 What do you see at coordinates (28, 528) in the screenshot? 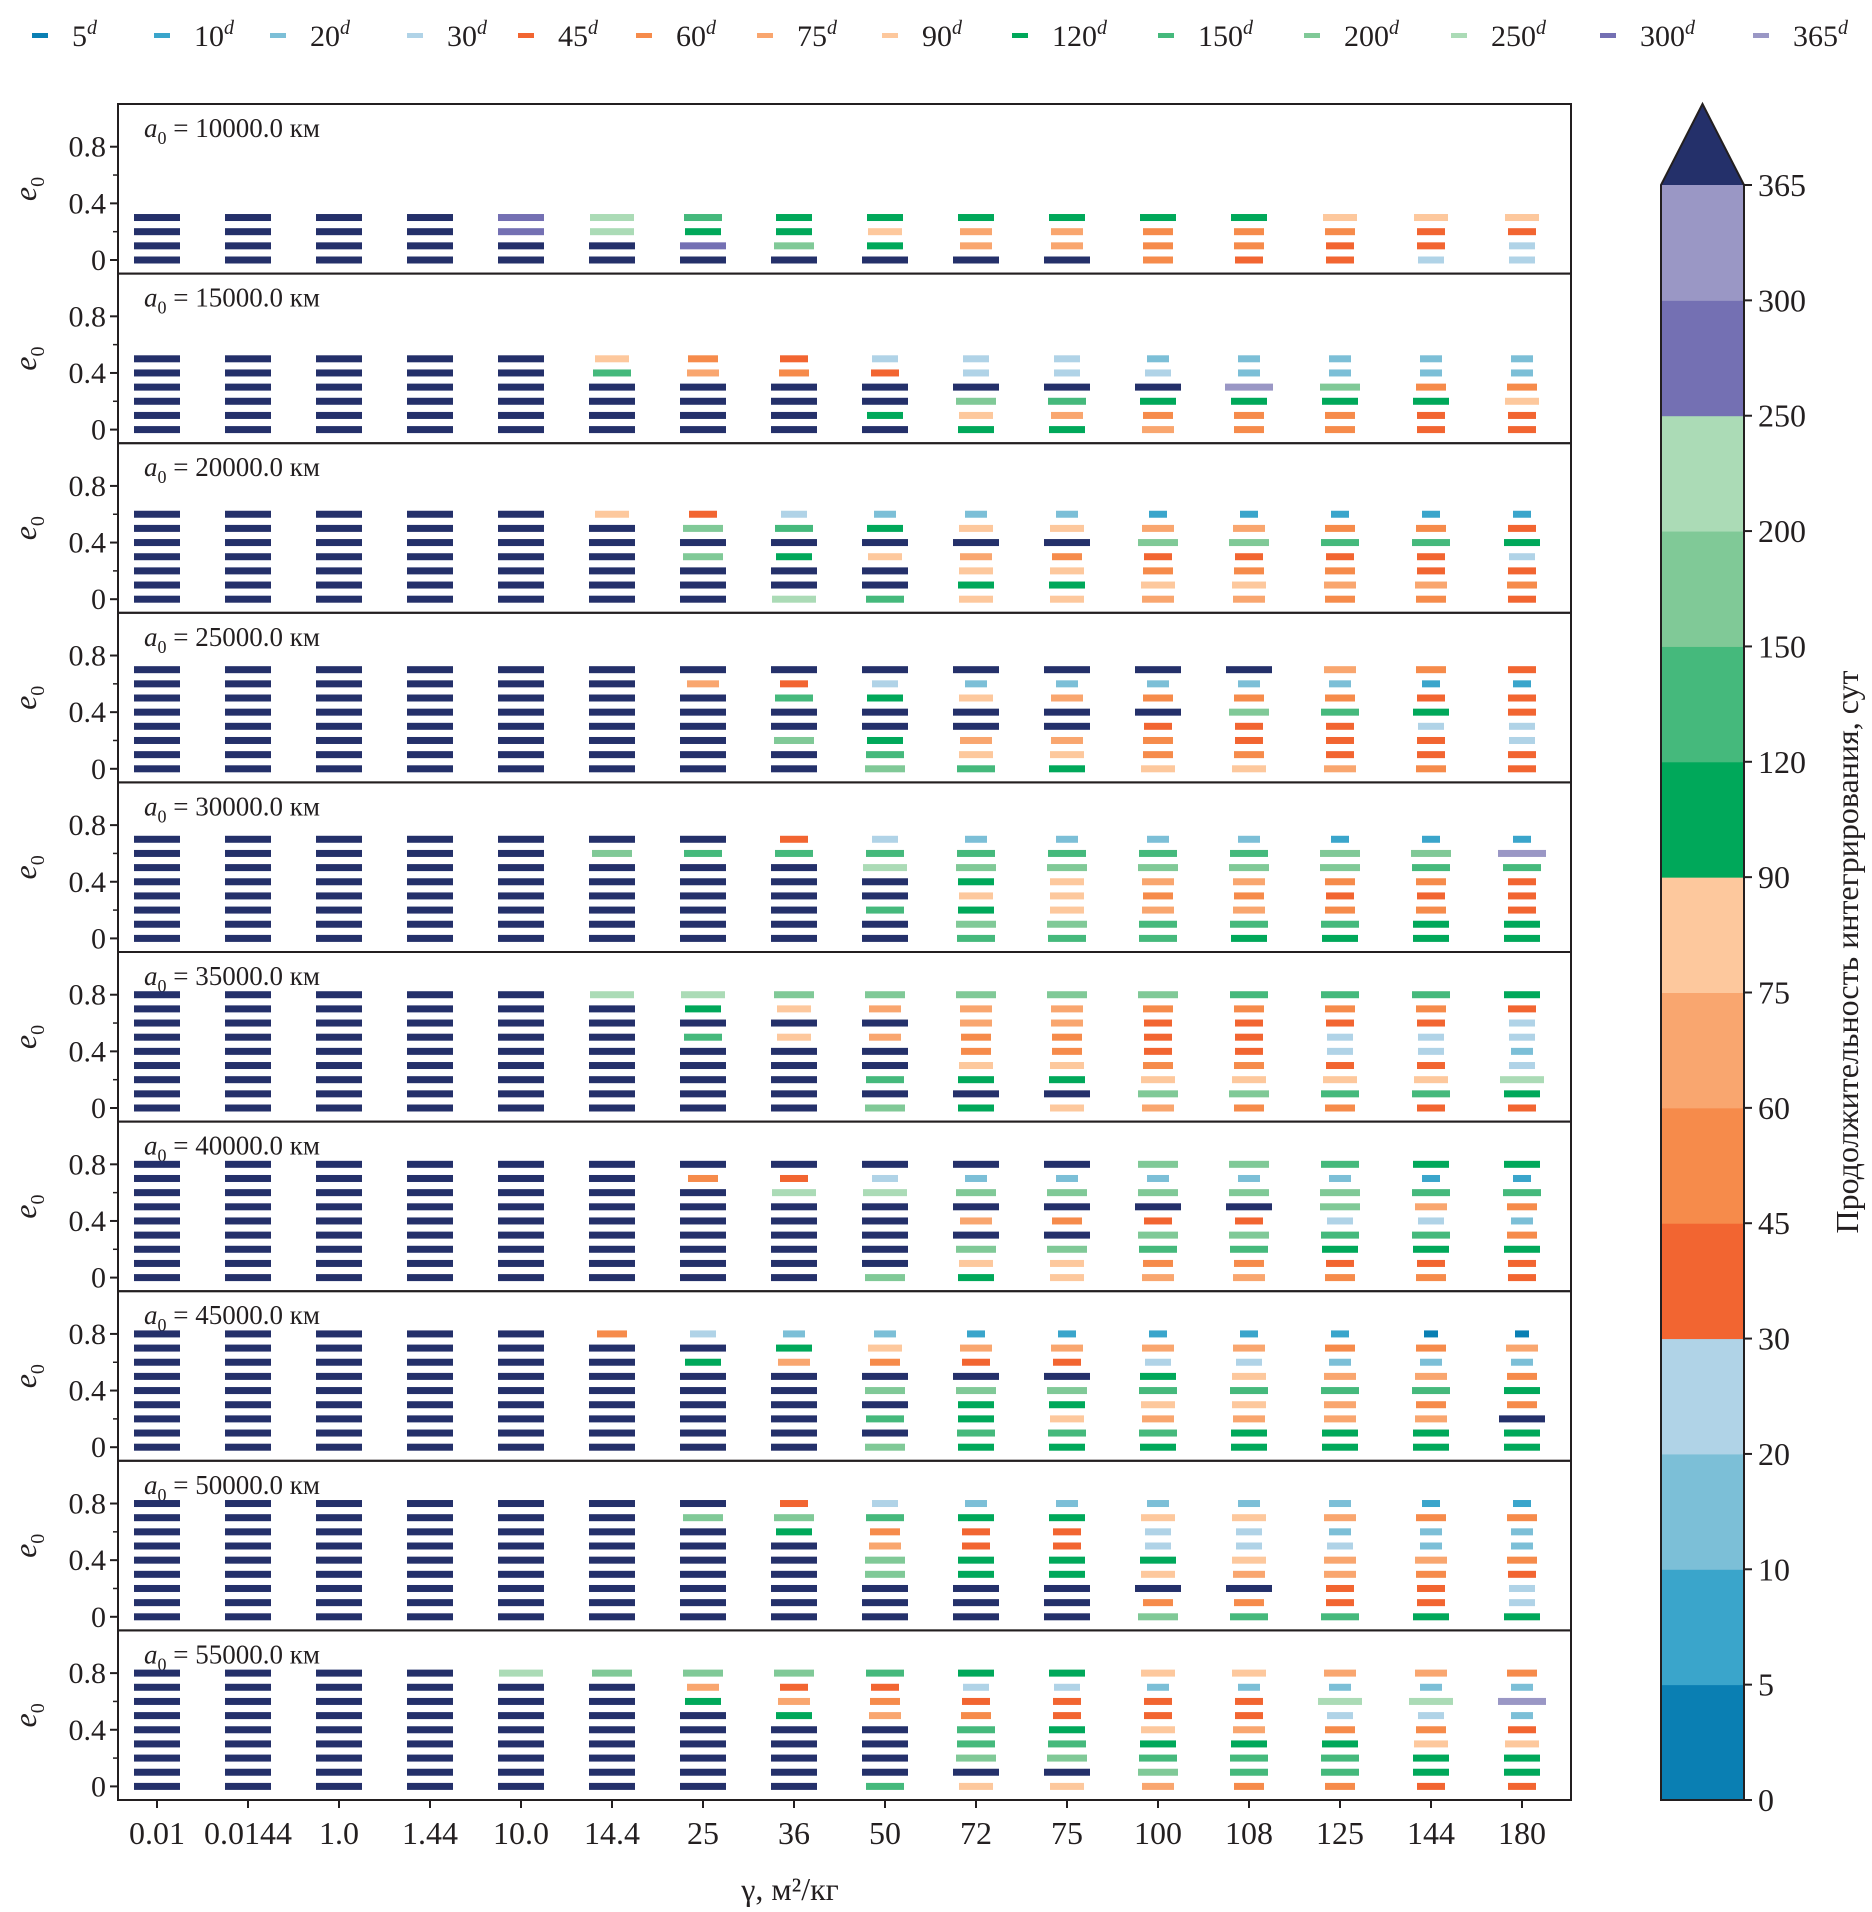
I see `y-axis-label: e0` at bounding box center [28, 528].